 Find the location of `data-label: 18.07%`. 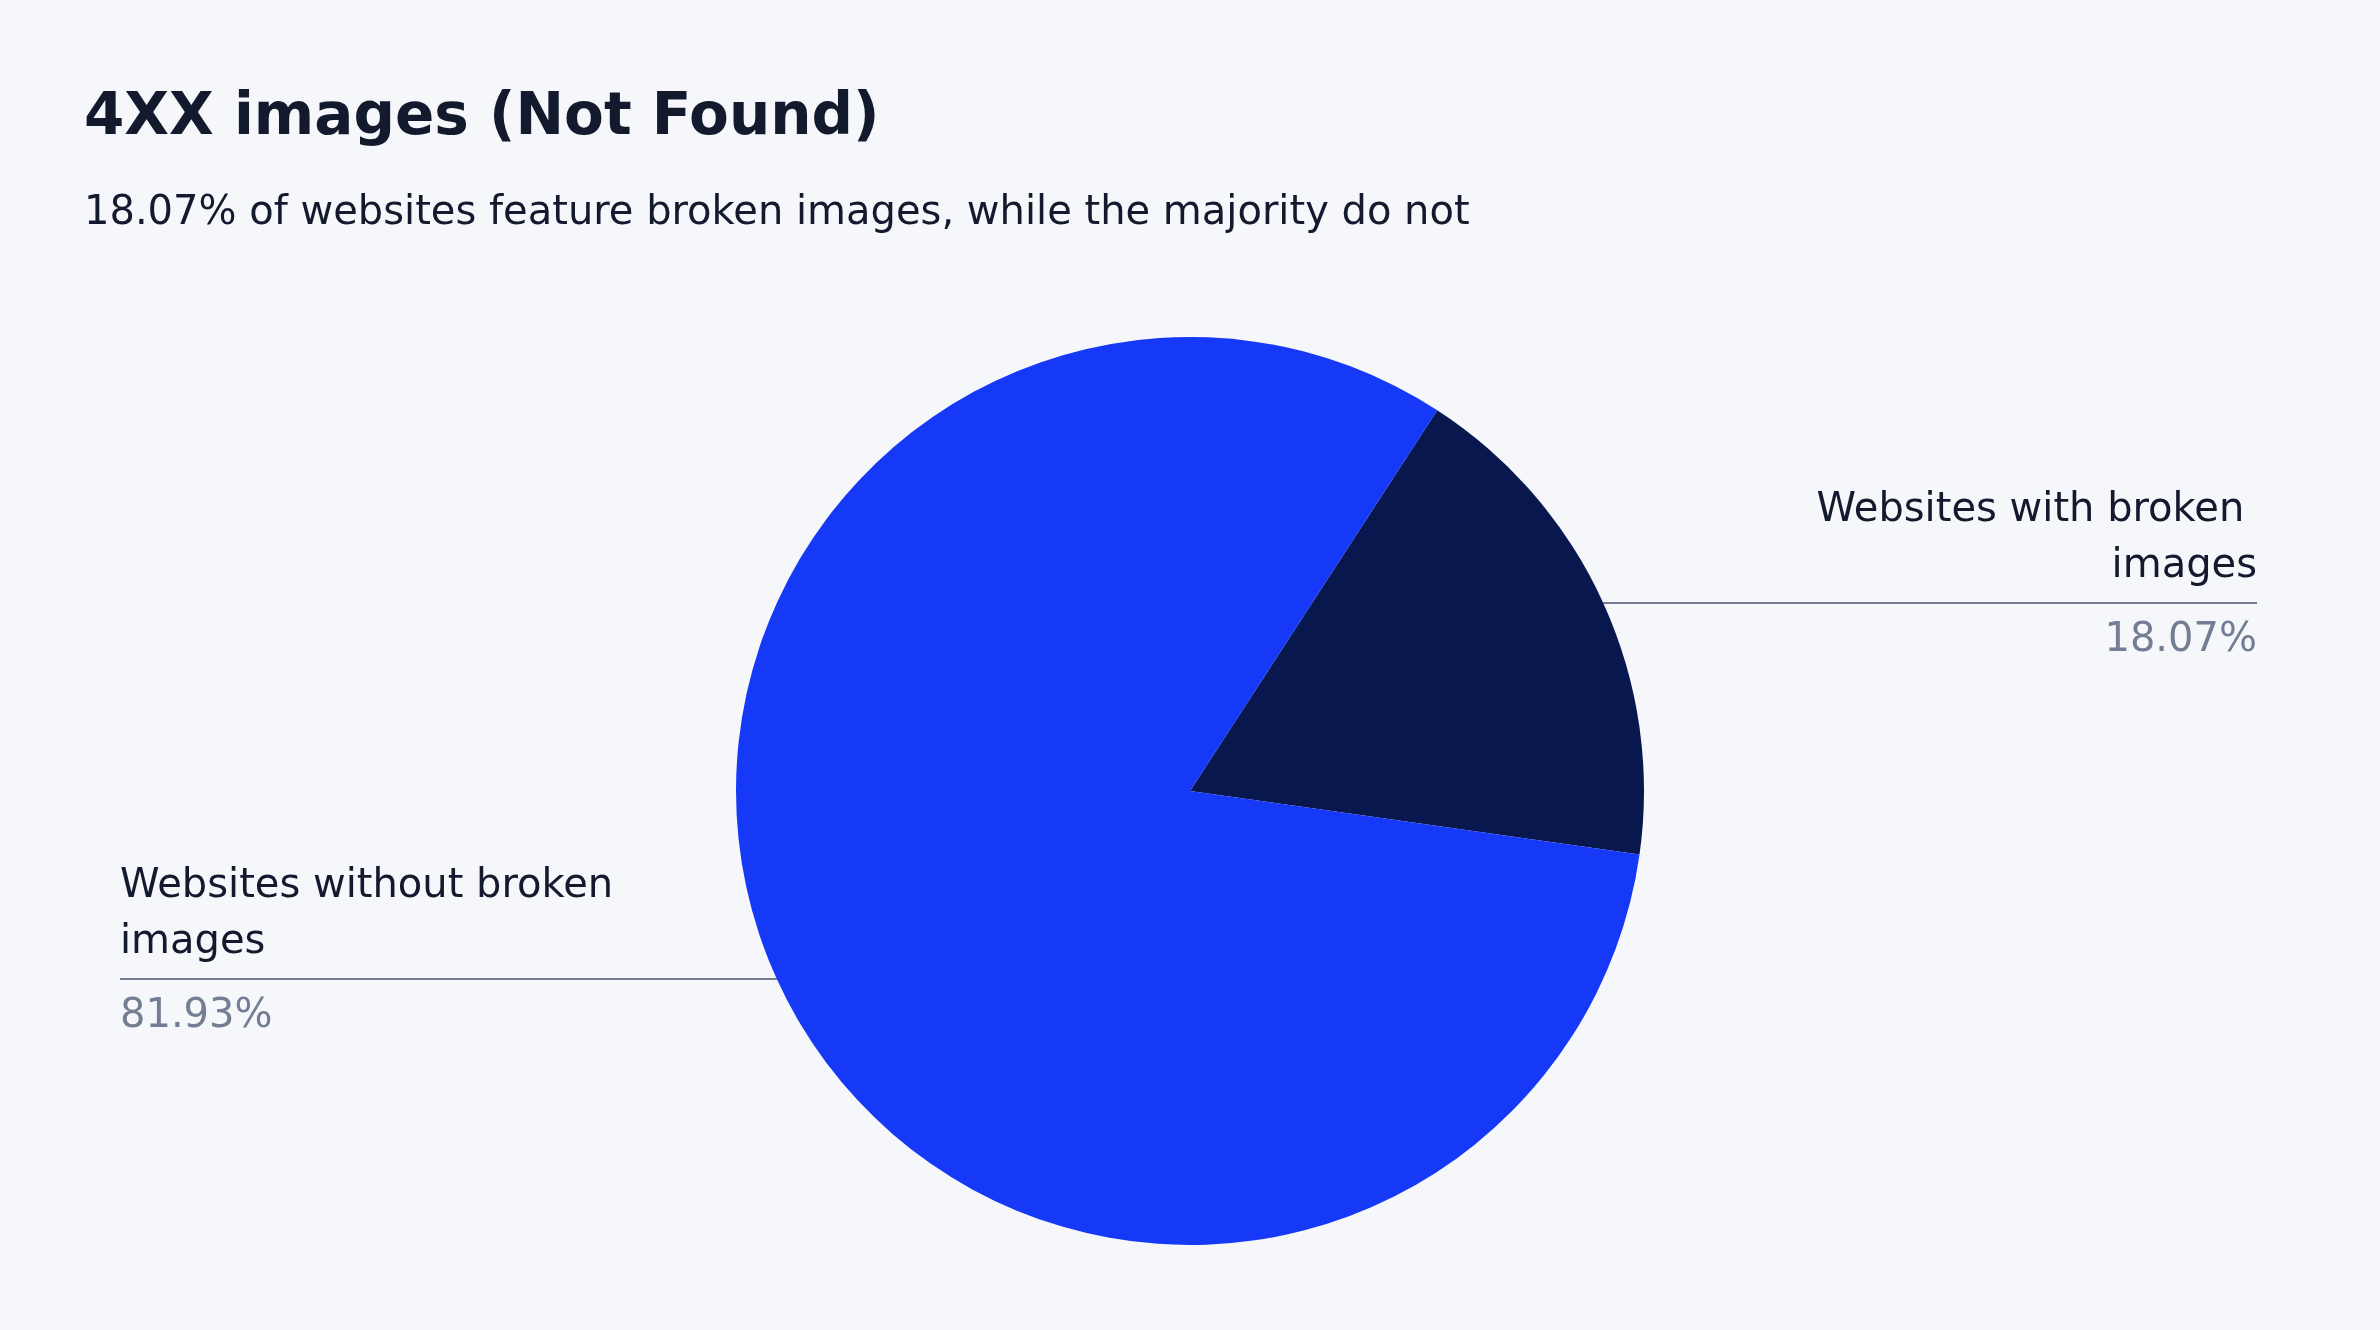

data-label: 18.07% is located at coordinates (2180, 636).